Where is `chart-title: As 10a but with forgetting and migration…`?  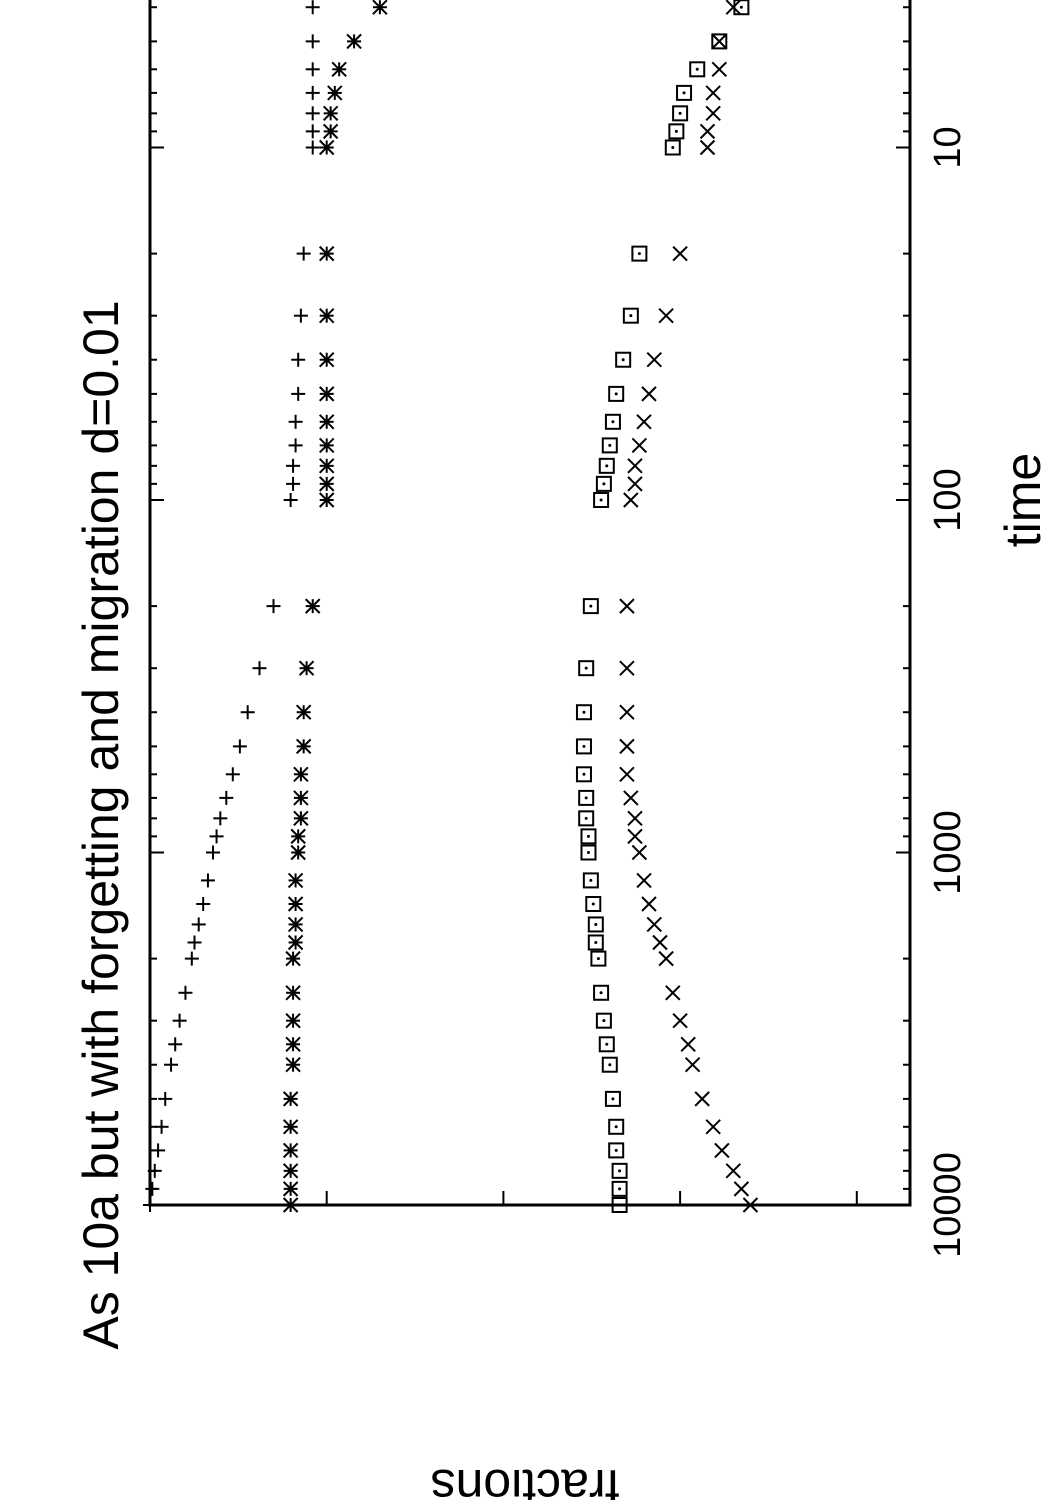
chart-title: As 10a but with forgetting and migration… is located at coordinates (101, 824).